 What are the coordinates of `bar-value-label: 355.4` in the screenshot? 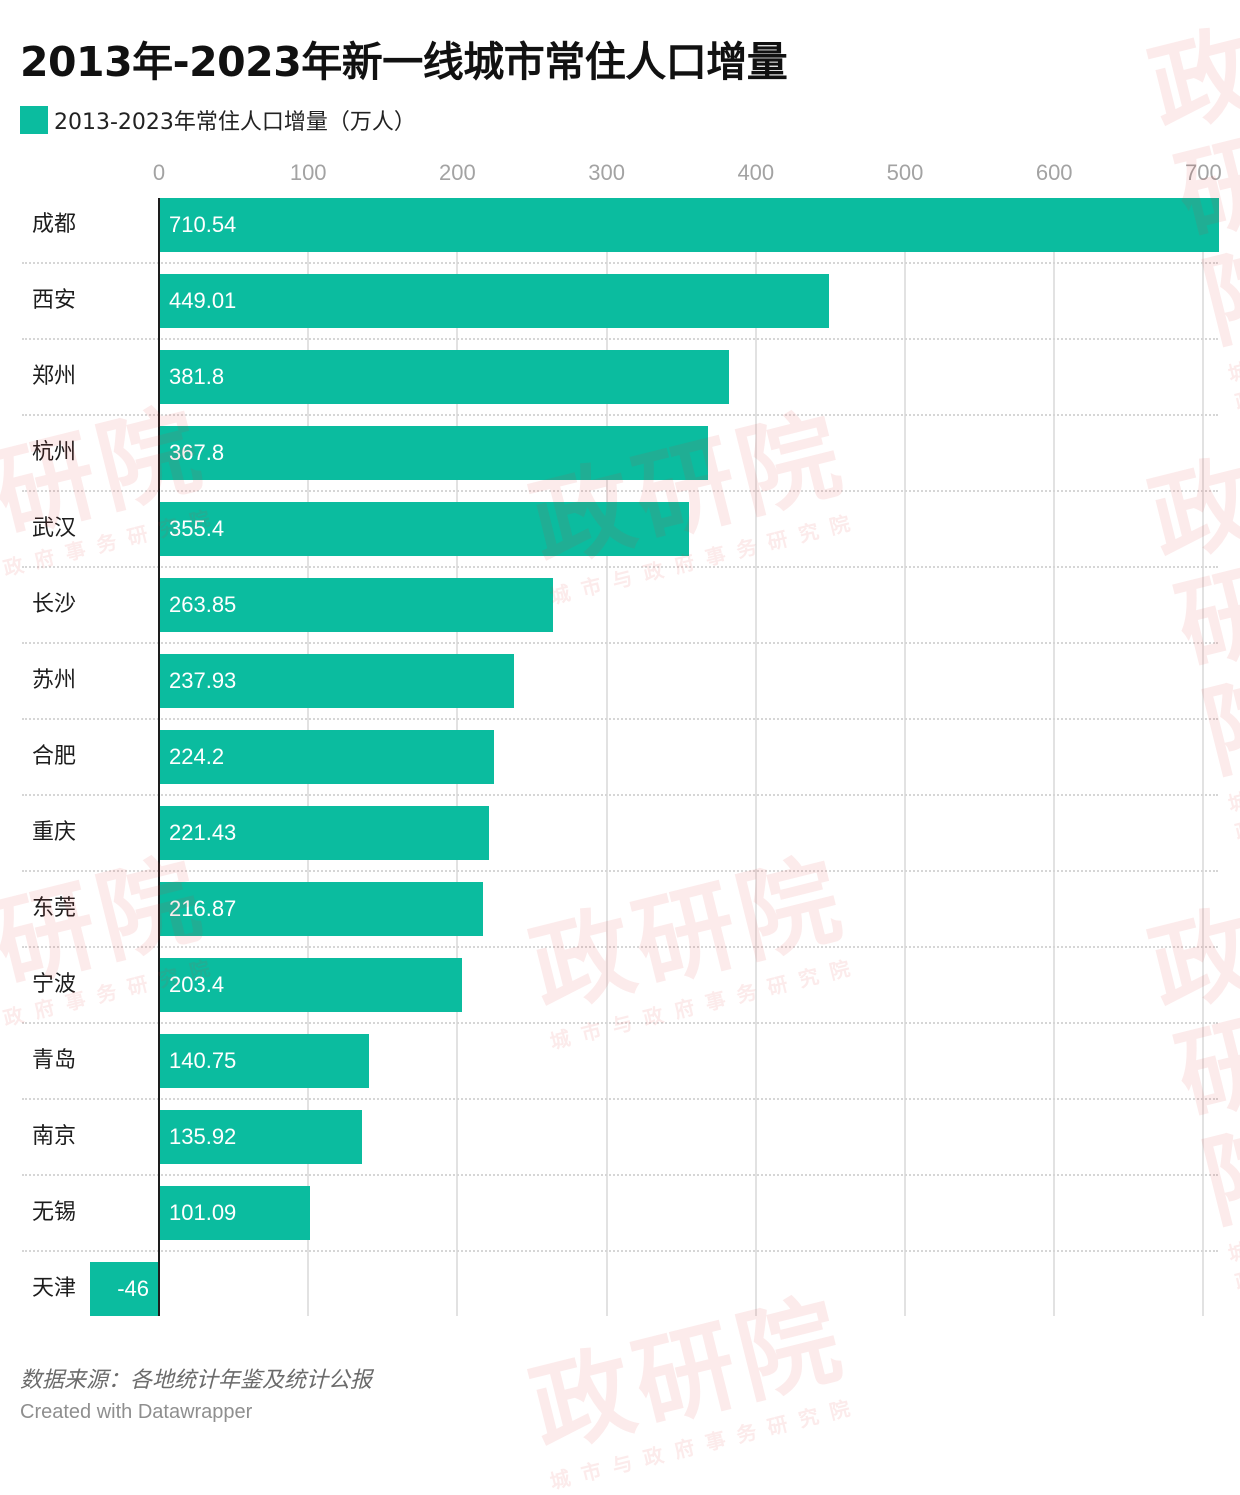 It's located at (197, 528).